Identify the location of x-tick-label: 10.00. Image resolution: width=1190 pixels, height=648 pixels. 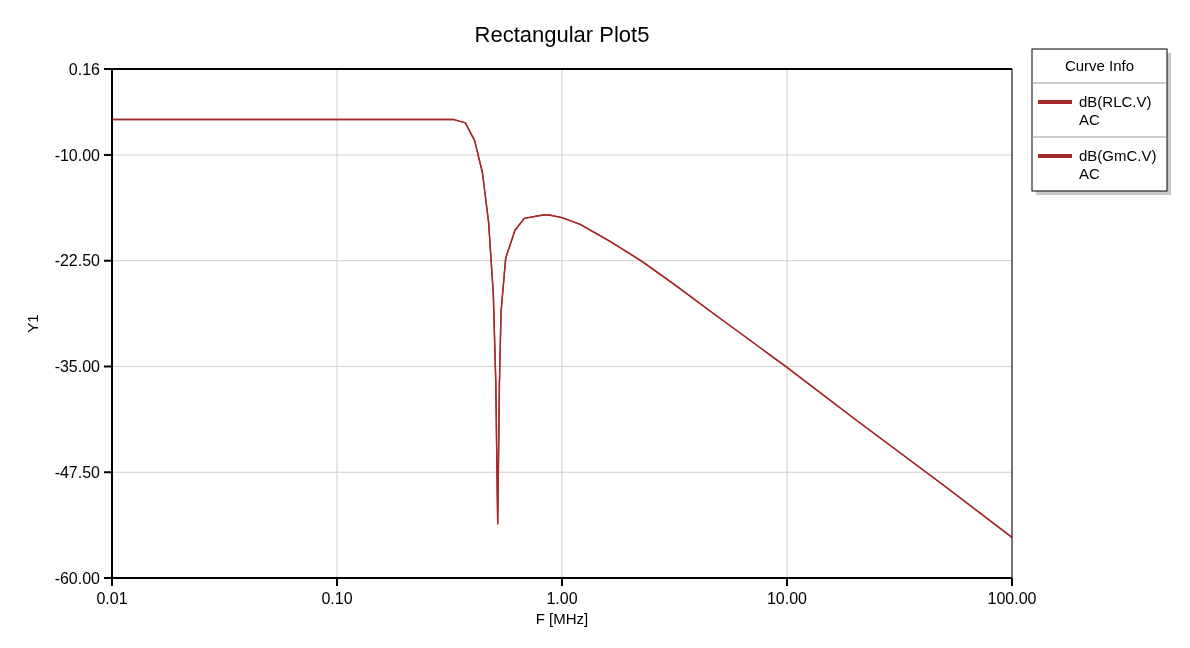
(787, 598).